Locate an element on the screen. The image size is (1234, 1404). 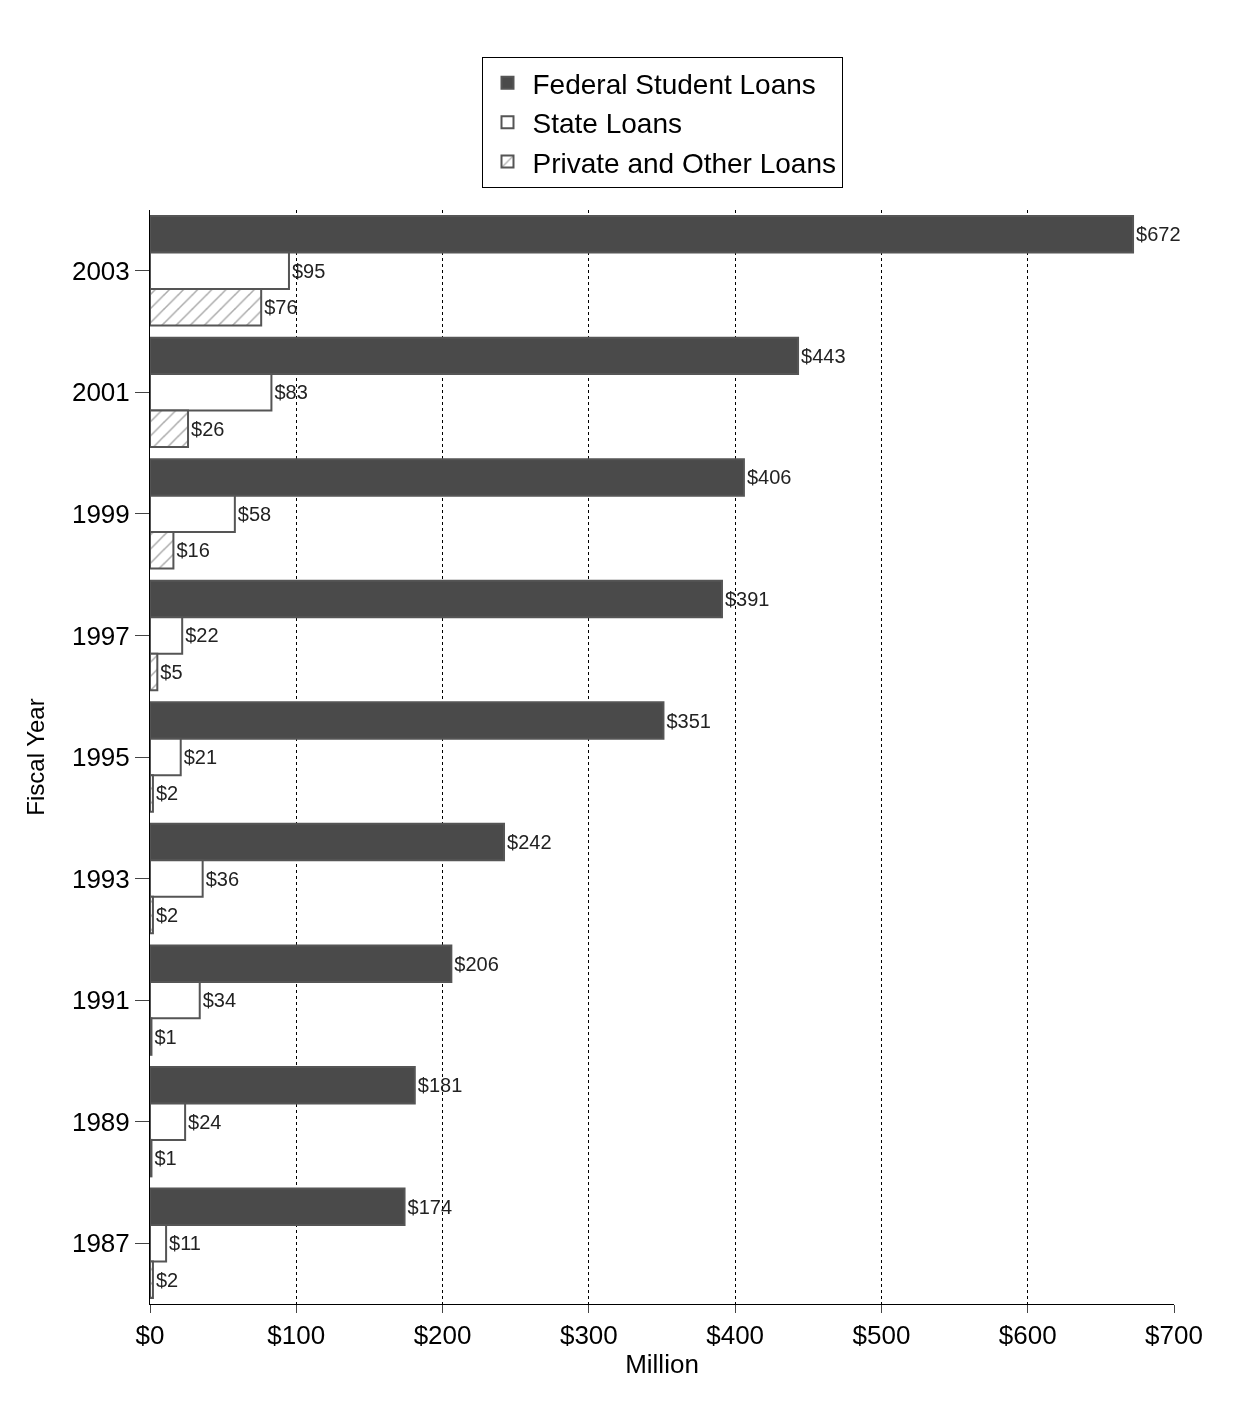
data-label: $181 is located at coordinates (440, 1085).